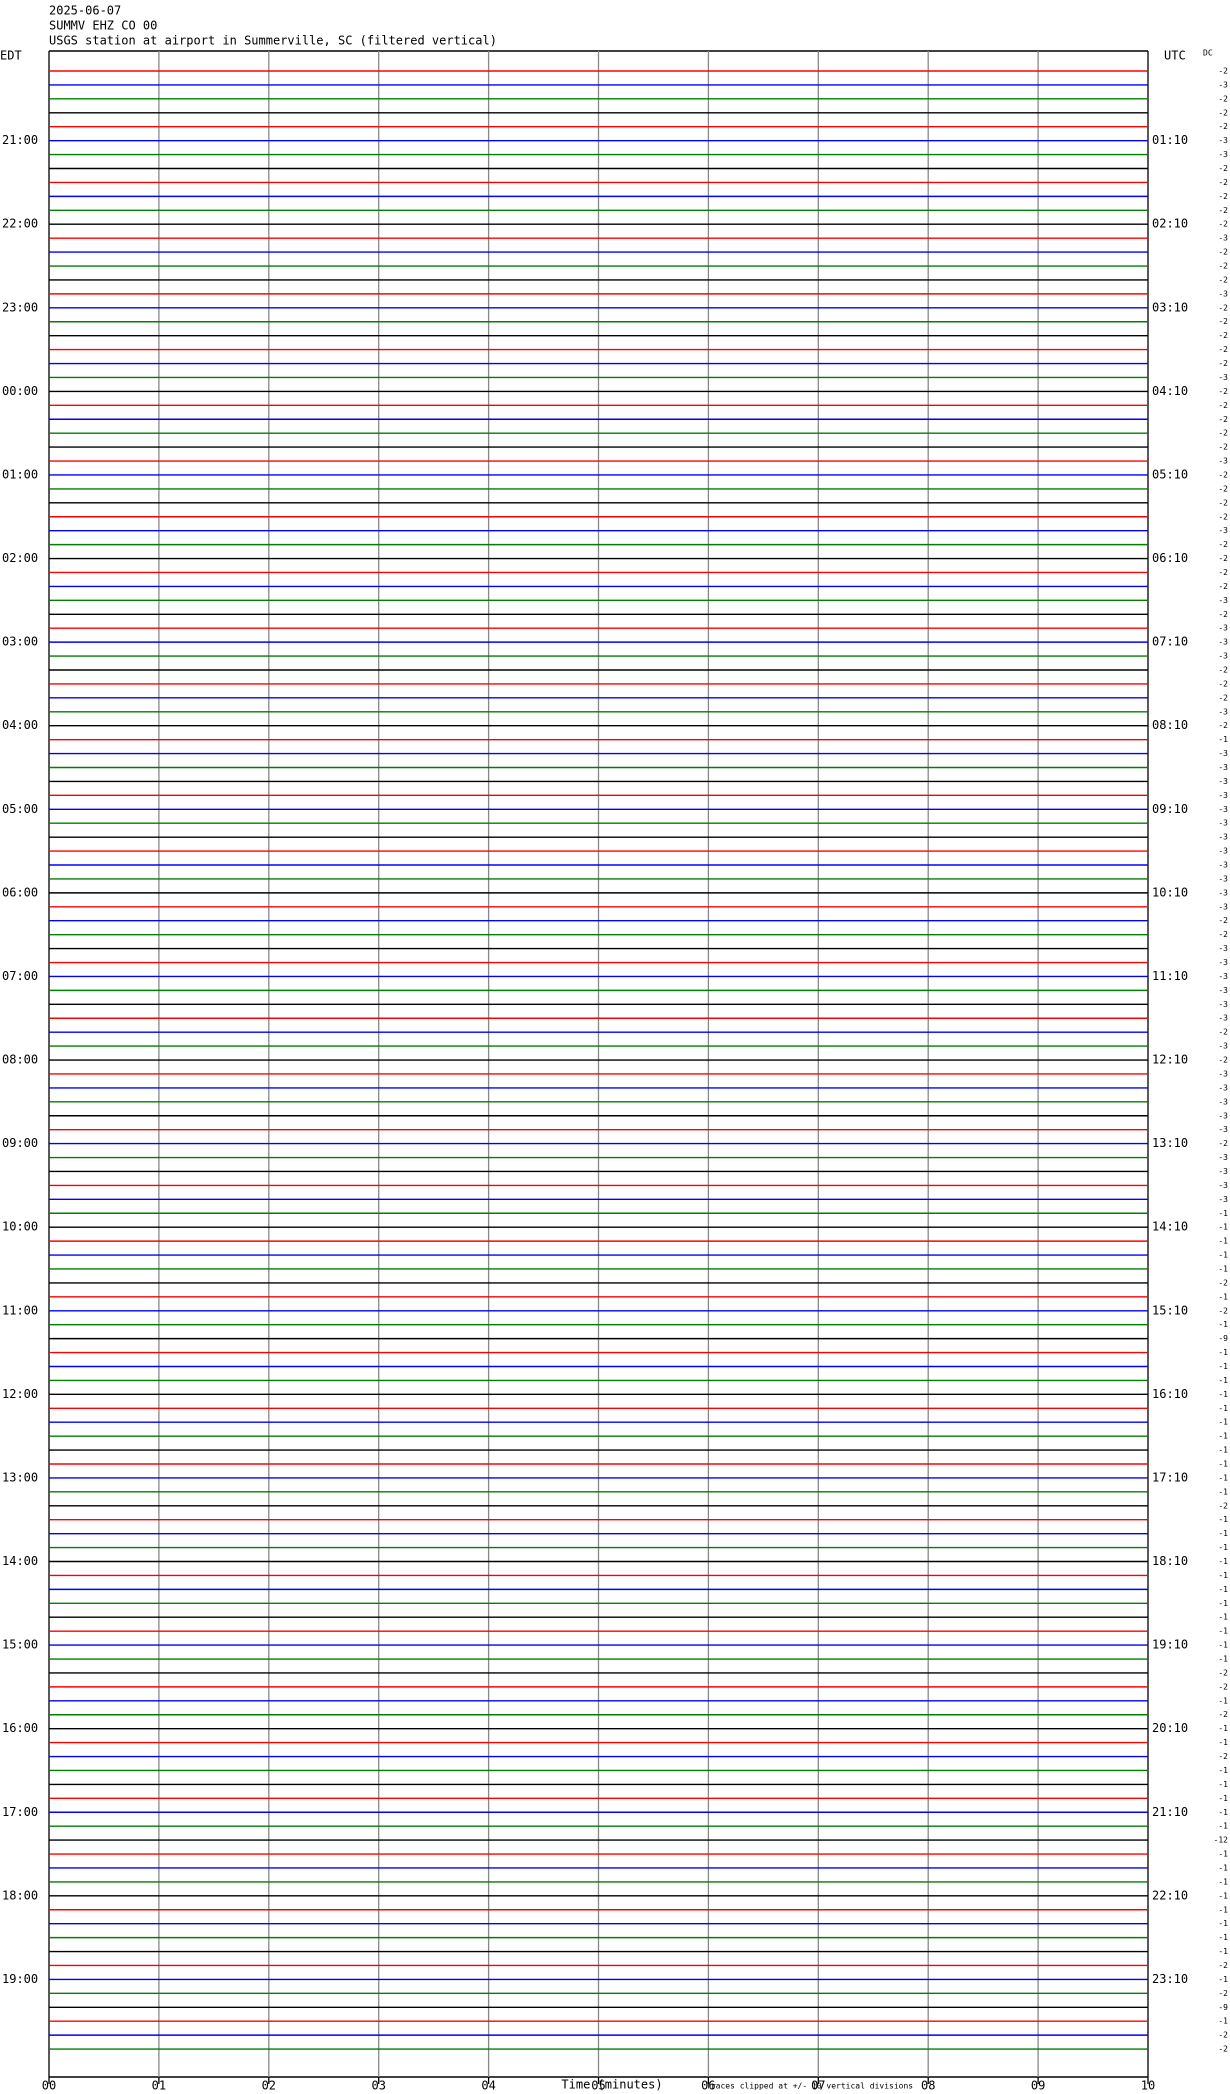 The width and height of the screenshot is (1230, 2094). Describe the element at coordinates (20, 976) in the screenshot. I see `edt-label: 07:00` at that location.